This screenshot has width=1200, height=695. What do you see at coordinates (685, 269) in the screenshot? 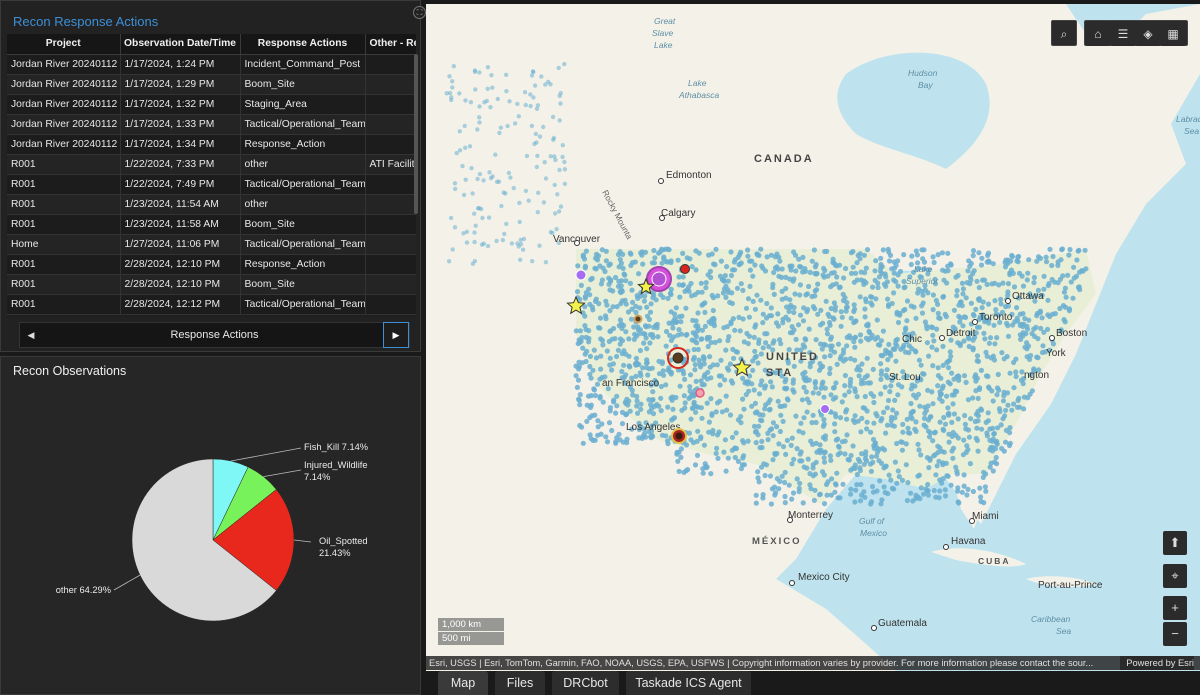
I see `oil-marker` at bounding box center [685, 269].